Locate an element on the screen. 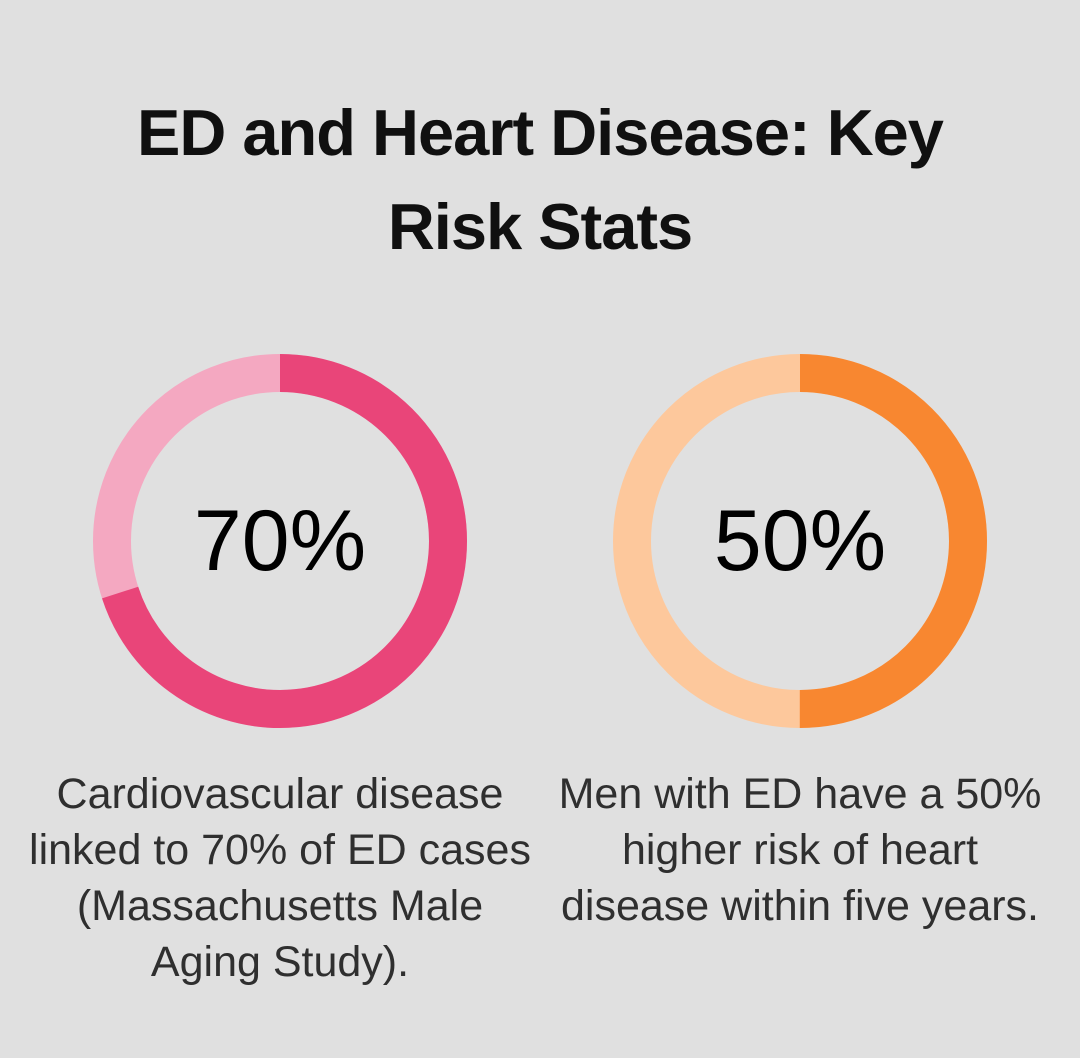 The width and height of the screenshot is (1080, 1058). donut-center-label-70: 70% is located at coordinates (280, 540).